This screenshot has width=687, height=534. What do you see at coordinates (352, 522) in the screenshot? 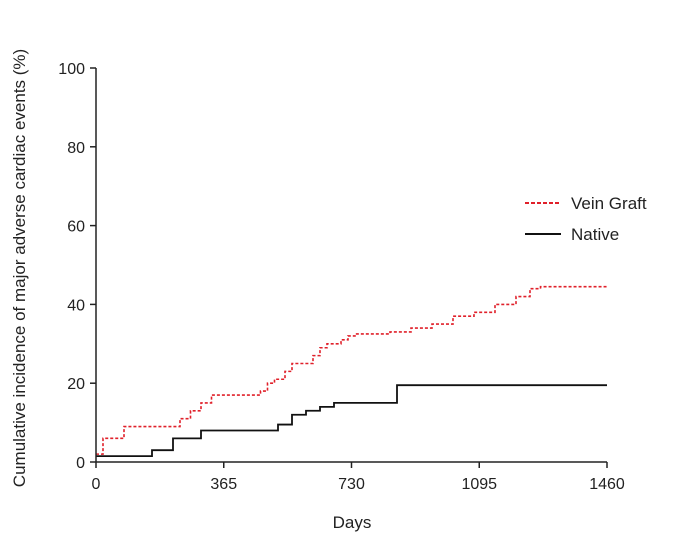
I see `x-axis-title: Days` at bounding box center [352, 522].